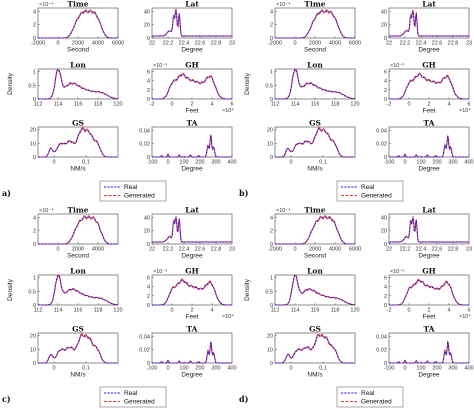 The width and height of the screenshot is (474, 409). Describe the element at coordinates (144, 131) in the screenshot. I see `y-tick-label: 0.04` at that location.